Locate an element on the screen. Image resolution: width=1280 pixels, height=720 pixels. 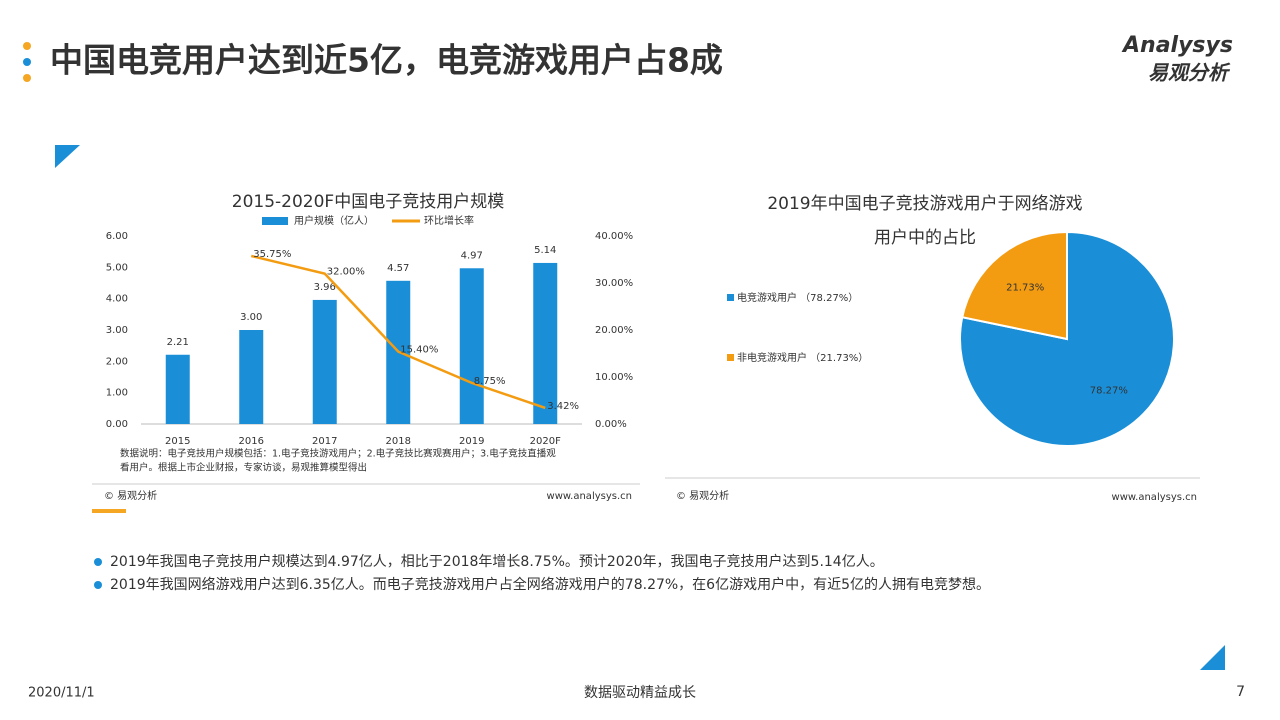
legend-label: 非电竞游戏用户 （21.73%） is located at coordinates (802, 357).